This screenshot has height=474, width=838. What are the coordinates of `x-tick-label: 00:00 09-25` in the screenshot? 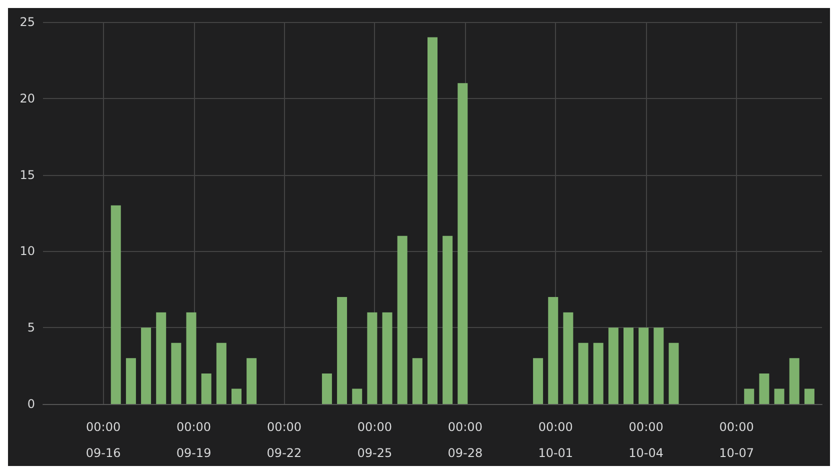 It's located at (374, 440).